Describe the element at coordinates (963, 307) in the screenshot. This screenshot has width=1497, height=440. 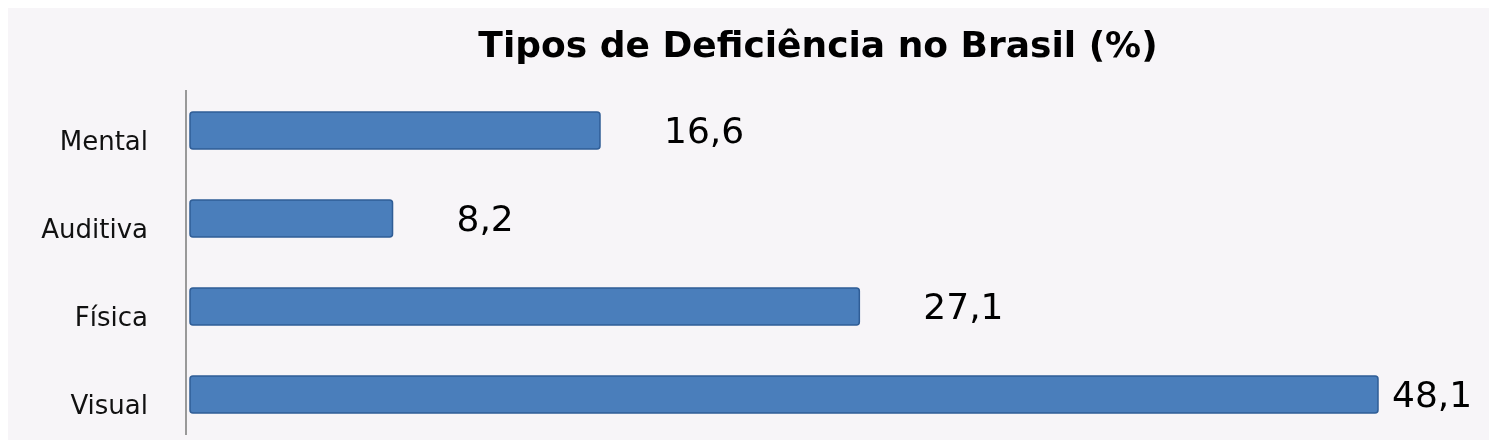
I see `data-label: 27,1` at that location.